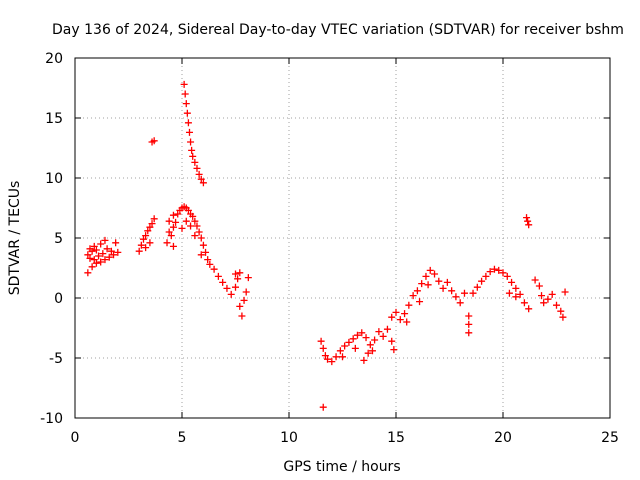  What do you see at coordinates (54, 59) in the screenshot?
I see `y-tick-label: 20` at bounding box center [54, 59].